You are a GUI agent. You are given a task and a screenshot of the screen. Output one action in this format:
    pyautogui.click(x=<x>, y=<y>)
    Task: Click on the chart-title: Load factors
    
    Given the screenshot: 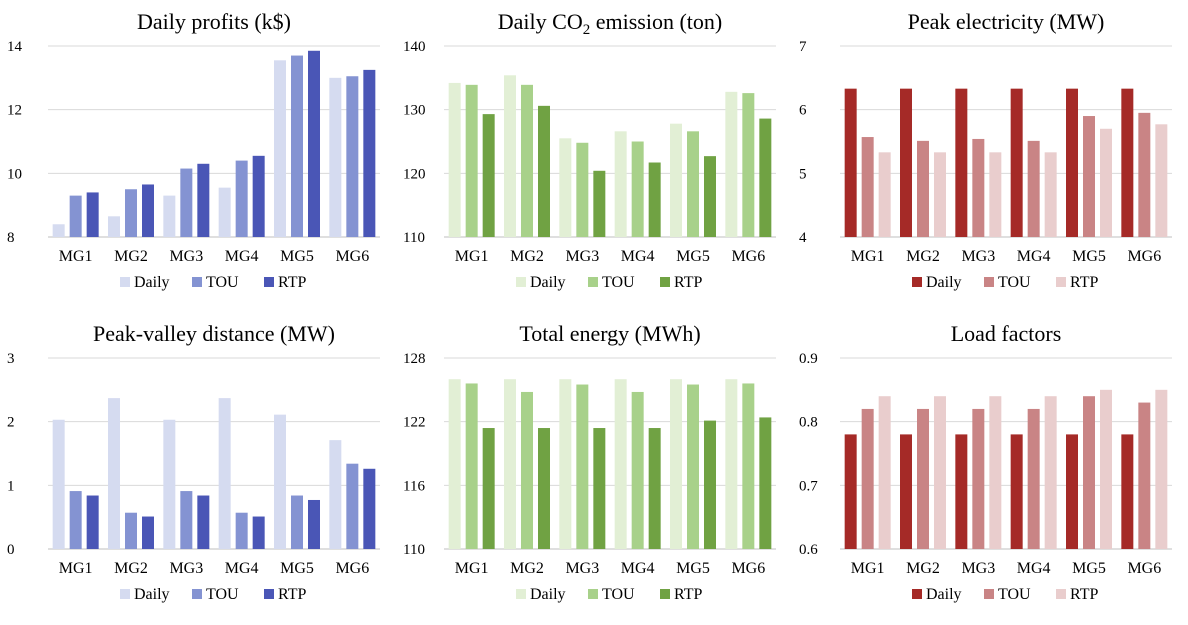 What is the action you would take?
    pyautogui.click(x=1006, y=333)
    